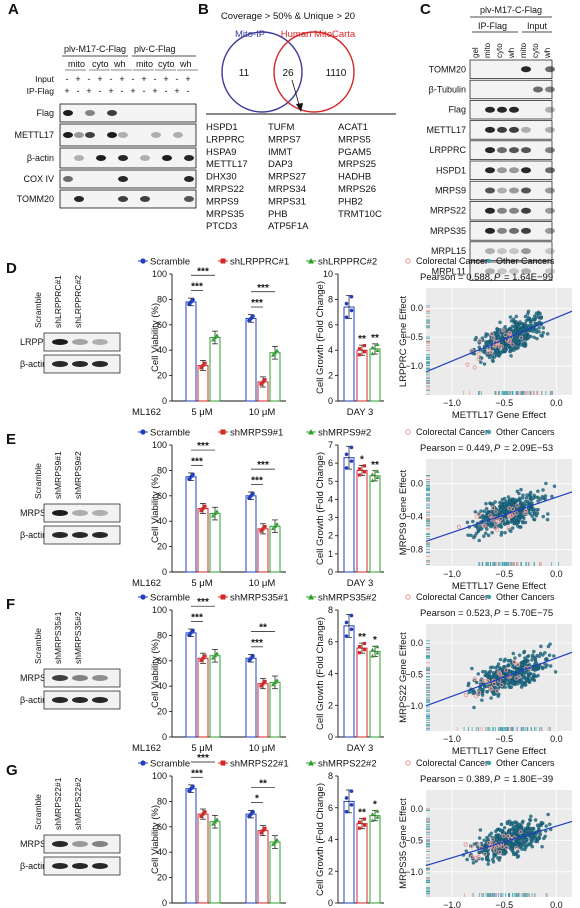 This screenshot has height=908, width=580. I want to click on legend-entry: shMRPS35#1, so click(259, 598).